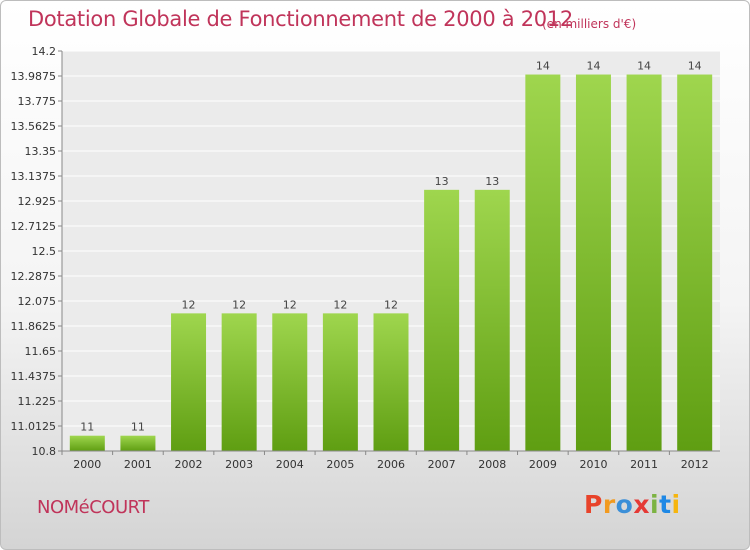  What do you see at coordinates (34, 376) in the screenshot?
I see `y-tick-label: 11.4375` at bounding box center [34, 376].